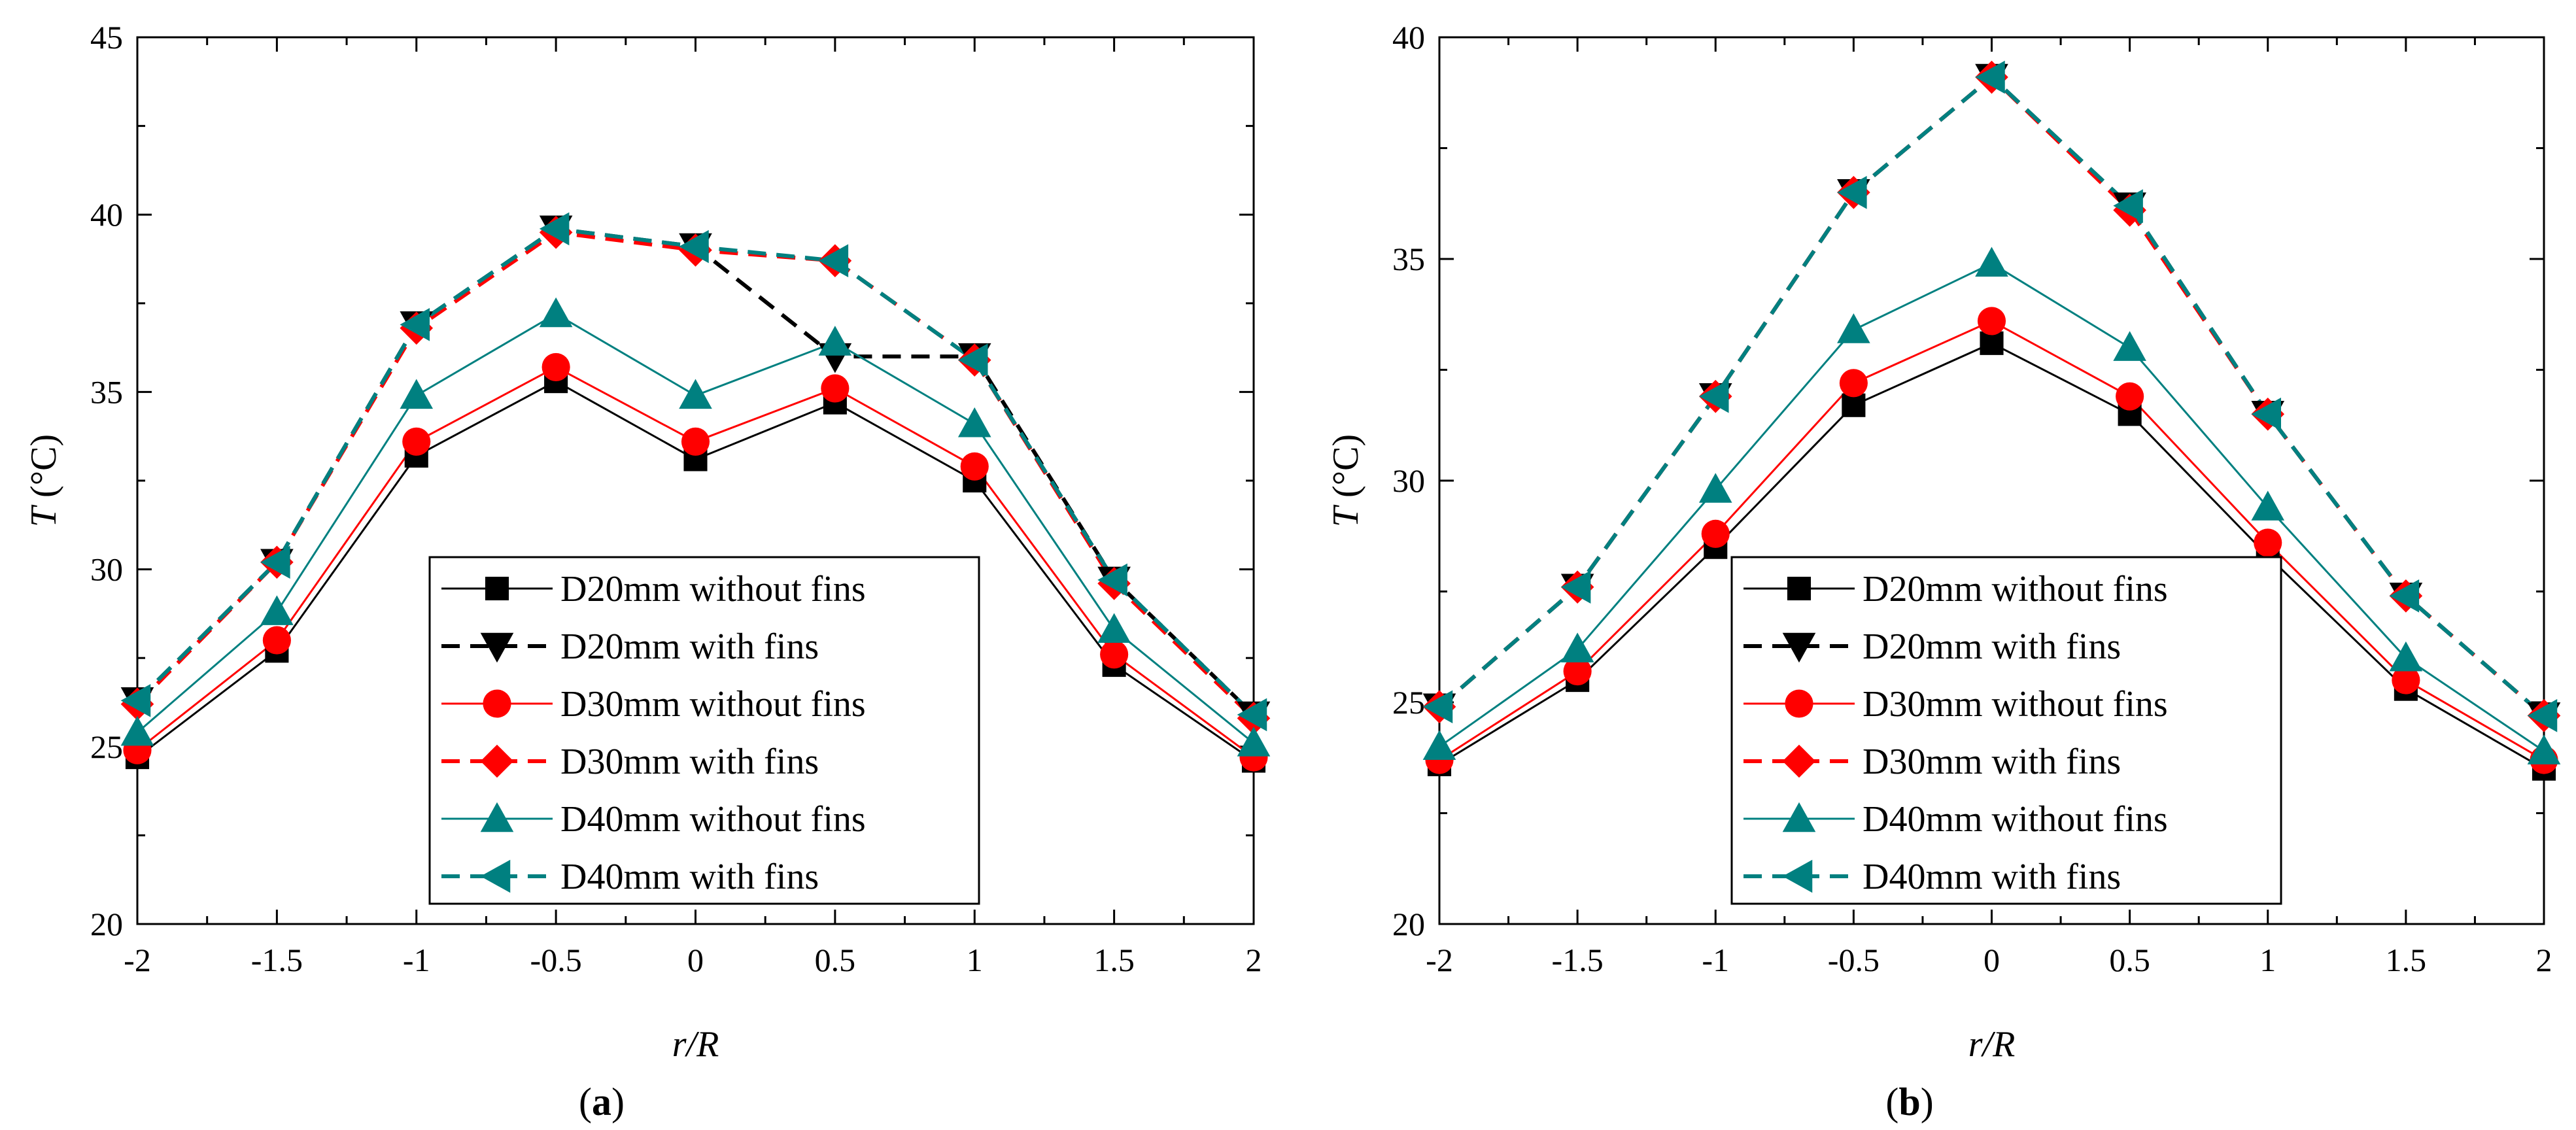 Image resolution: width=2576 pixels, height=1130 pixels. What do you see at coordinates (1992, 877) in the screenshot?
I see `legend-label-5: D40mm with fins` at bounding box center [1992, 877].